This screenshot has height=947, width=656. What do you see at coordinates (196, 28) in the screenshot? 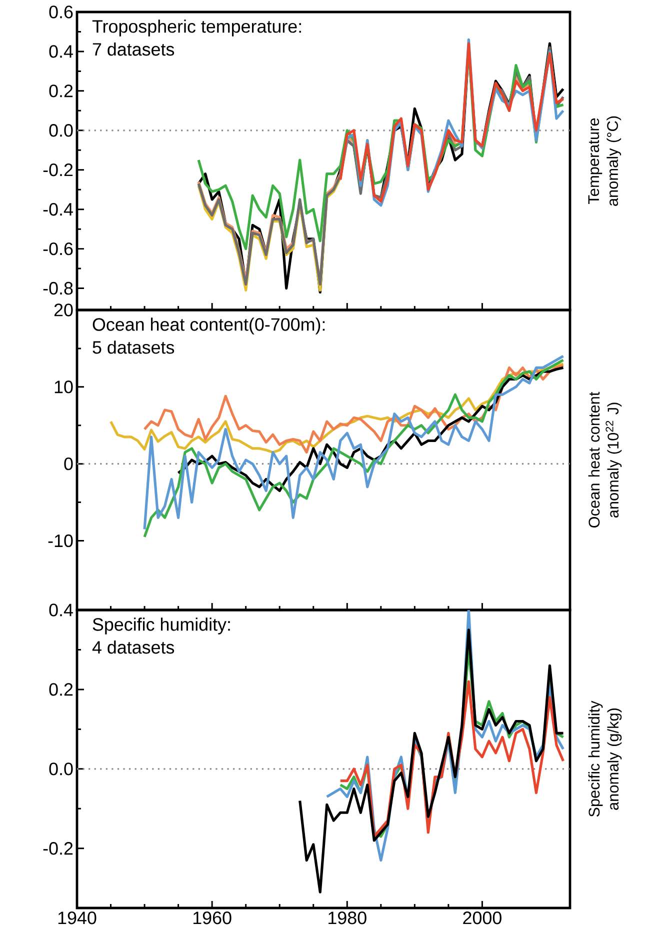
I see `chart-title: Tropospheric temperature:` at bounding box center [196, 28].